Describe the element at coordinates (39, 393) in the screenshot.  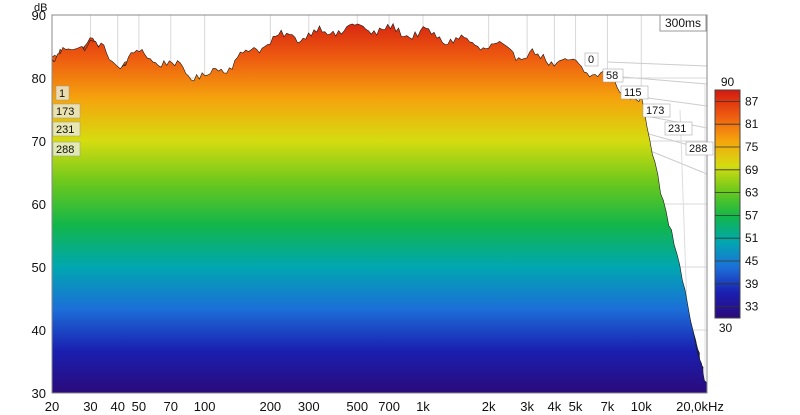
I see `y-tick-label: 30` at that location.